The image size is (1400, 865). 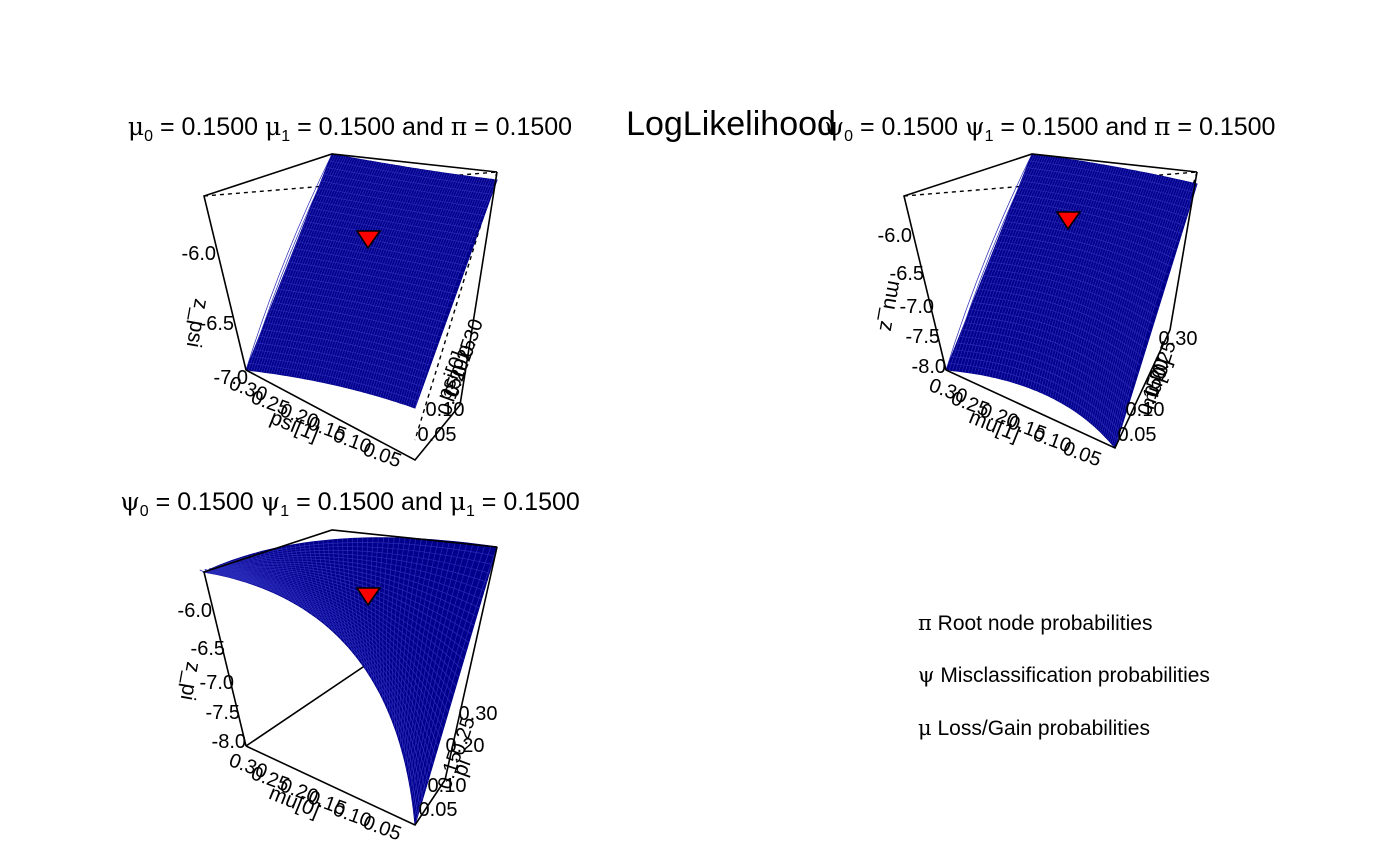 I want to click on y-ticks: 0.30 0.25 0.20 0.15 0.10 0.05, so click(x=458, y=762).